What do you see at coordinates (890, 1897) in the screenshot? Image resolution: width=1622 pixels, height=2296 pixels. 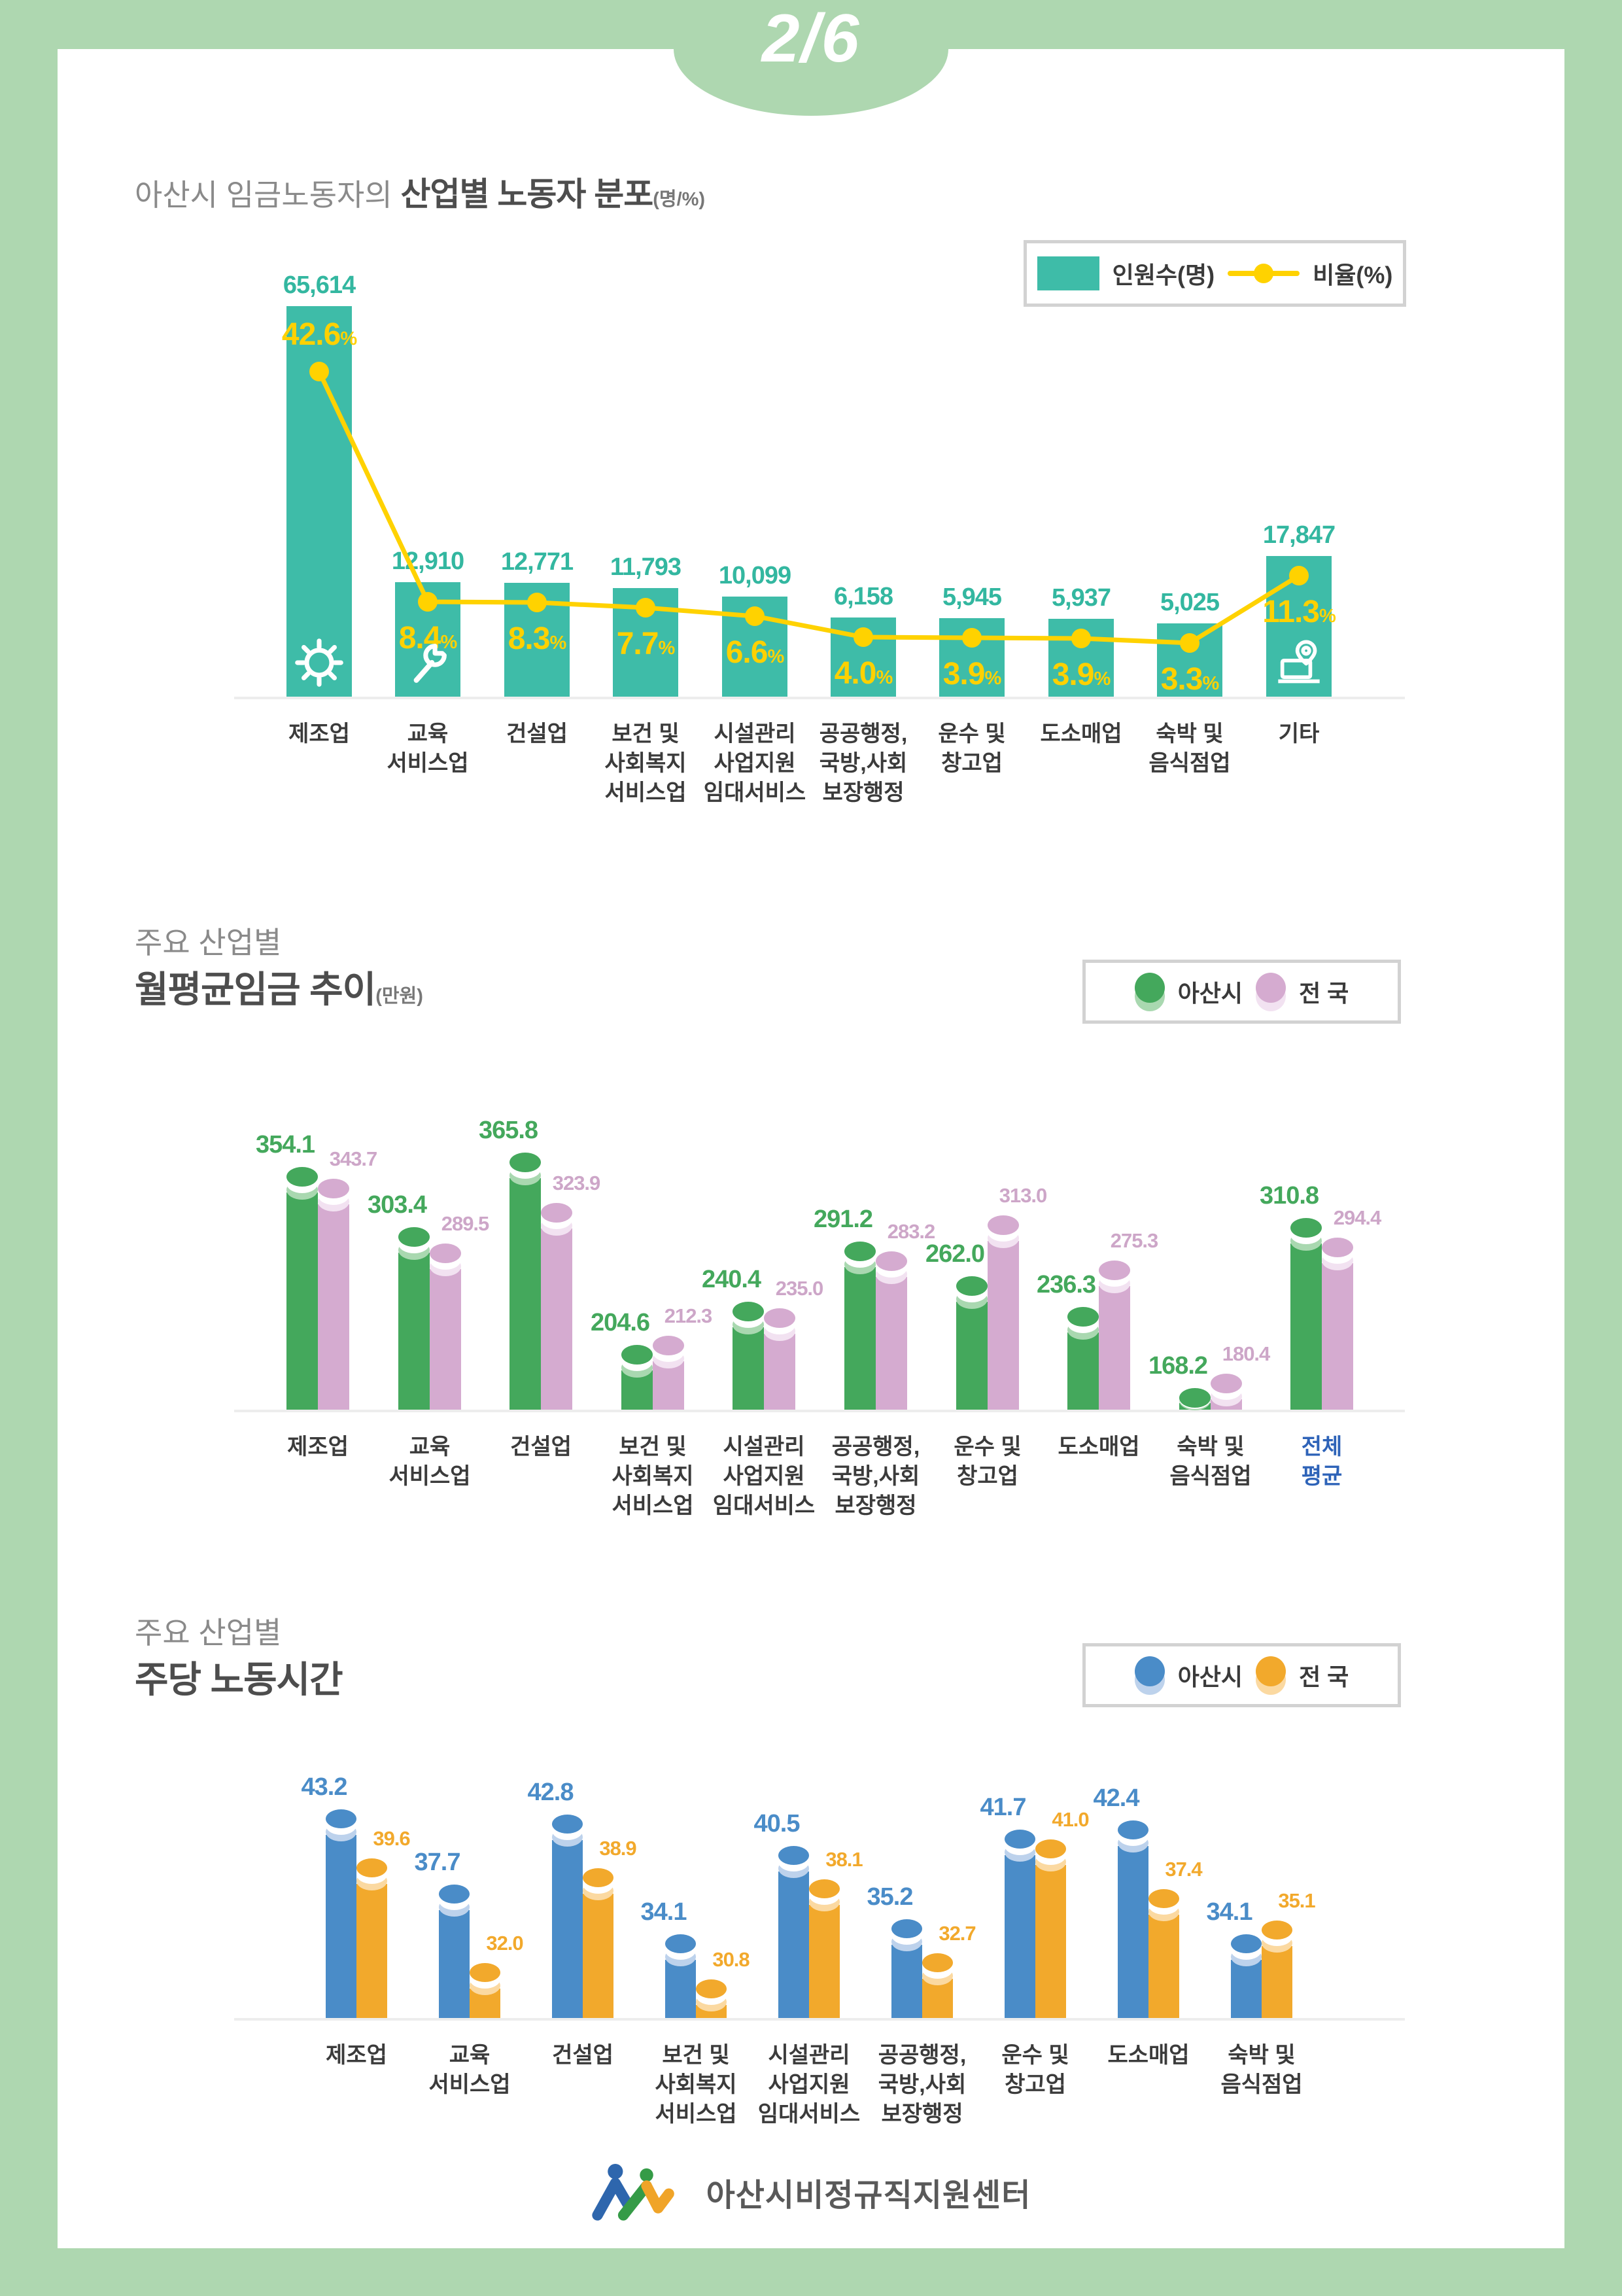 I see `local-value-label: 35.2` at bounding box center [890, 1897].